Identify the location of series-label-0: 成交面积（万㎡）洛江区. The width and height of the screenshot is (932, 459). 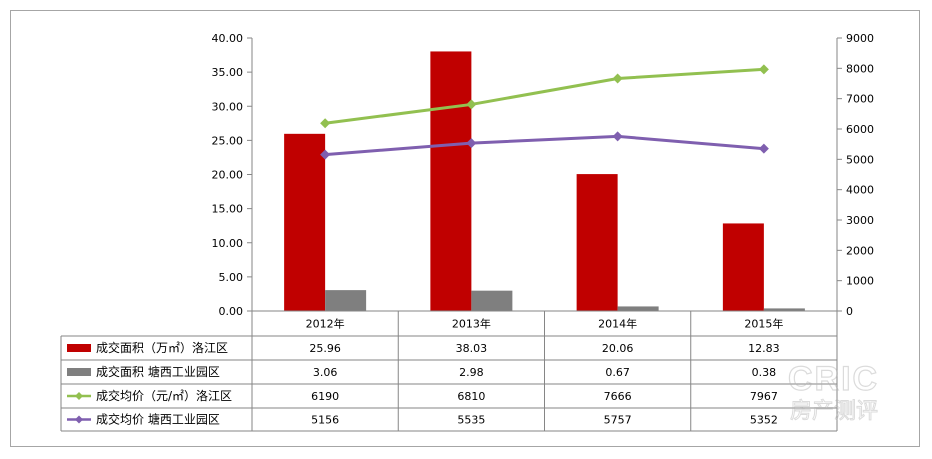
(162, 347).